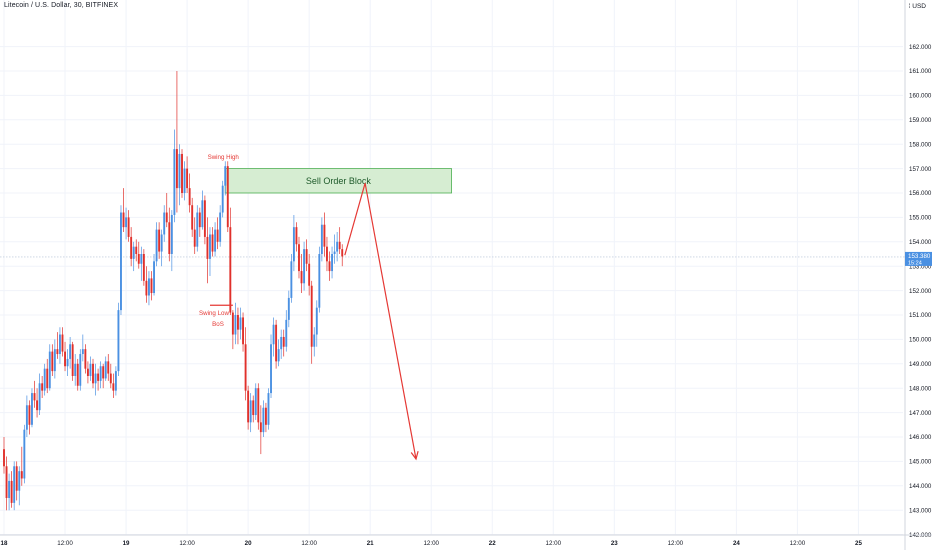  I want to click on y-tick-label: 149.000, so click(920, 364).